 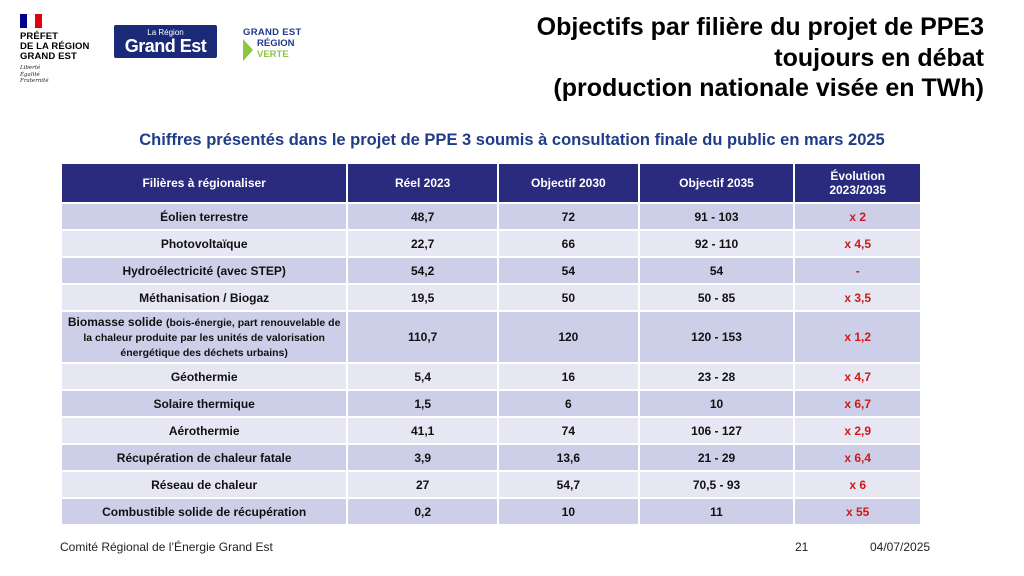 I want to click on title-line-3: (production nationale visée en TWh), so click(x=768, y=88).